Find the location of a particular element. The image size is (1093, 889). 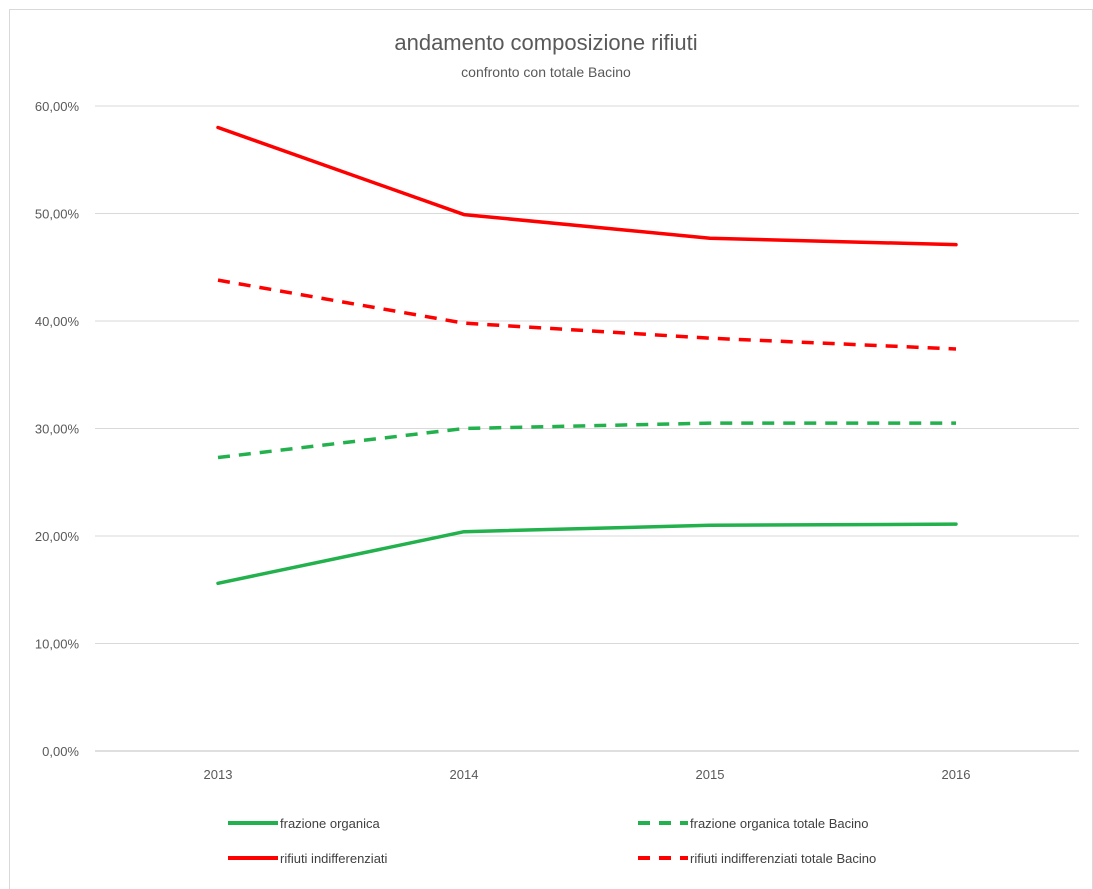

legend-label: frazione organica is located at coordinates (330, 823).